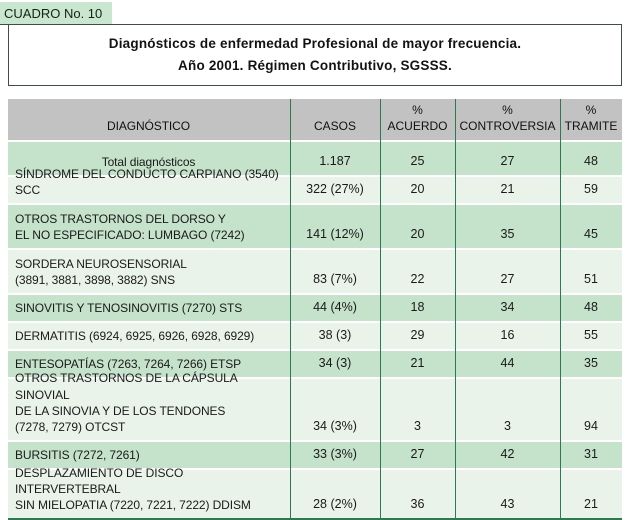 The image size is (631, 520). I want to click on controversia-cell: 35, so click(507, 234).